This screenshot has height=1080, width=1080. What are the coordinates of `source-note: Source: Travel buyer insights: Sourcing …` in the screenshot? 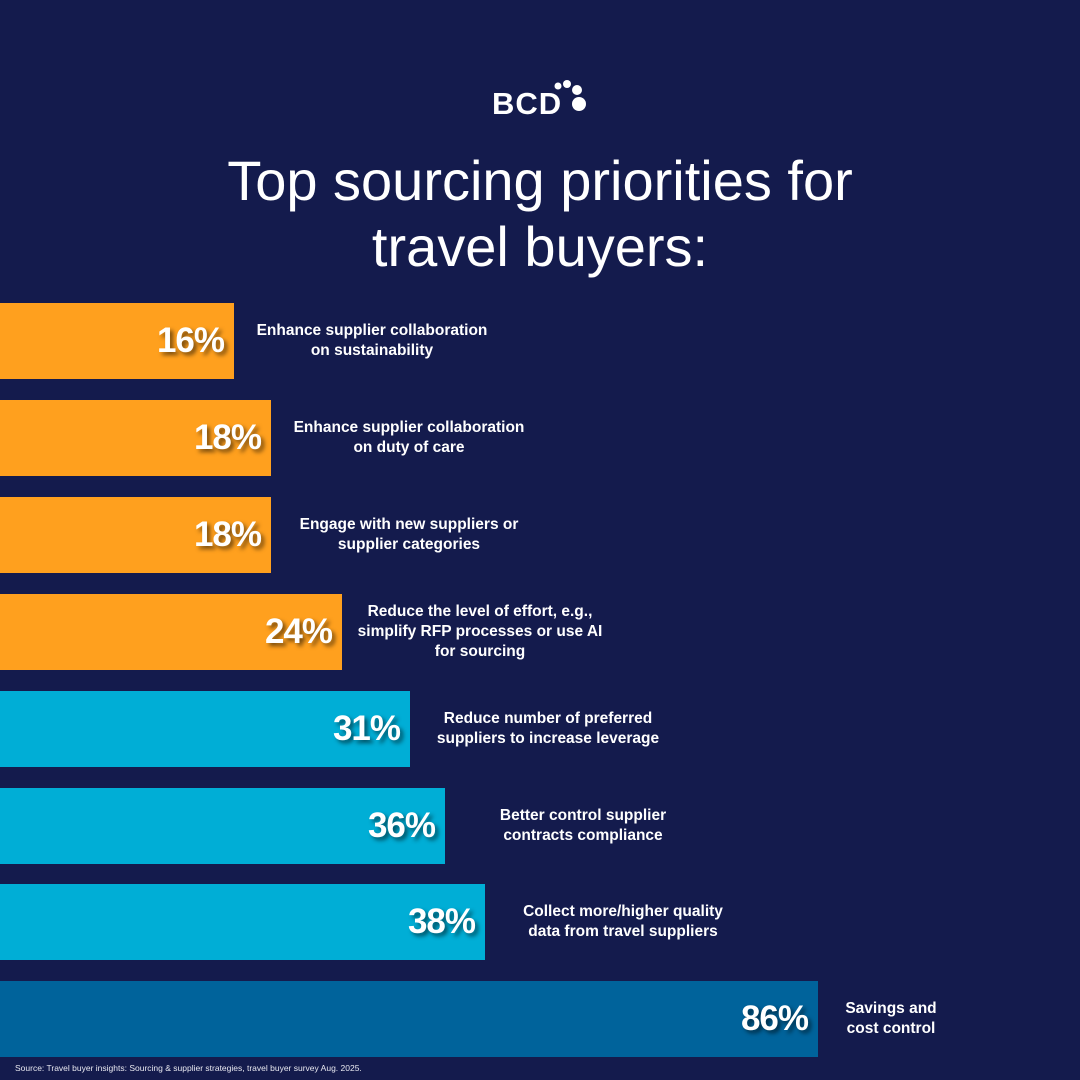 It's located at (188, 1068).